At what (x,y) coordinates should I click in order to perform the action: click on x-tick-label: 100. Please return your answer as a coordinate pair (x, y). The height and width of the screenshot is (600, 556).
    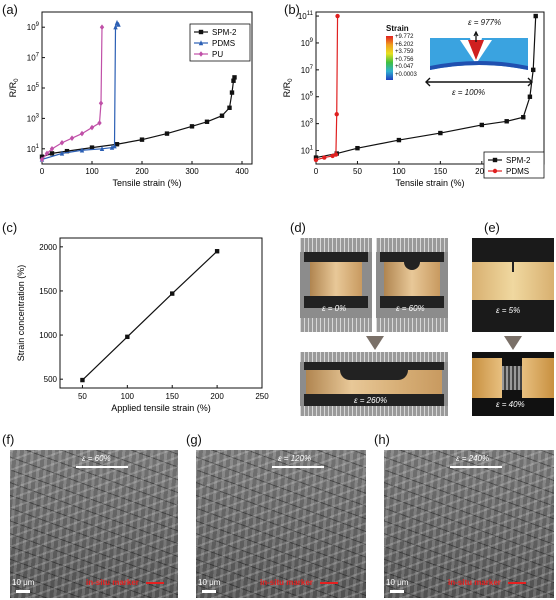
    Looking at the image, I should click on (399, 171).